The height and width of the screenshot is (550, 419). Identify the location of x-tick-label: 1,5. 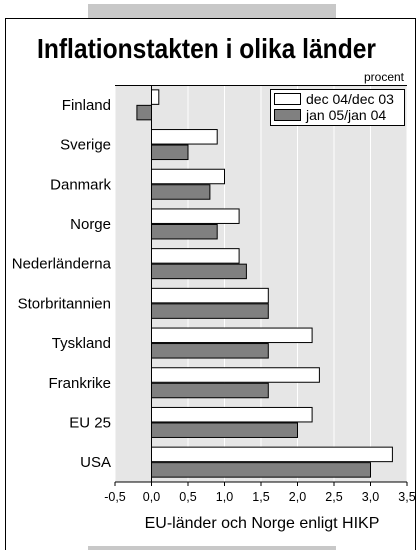
(260, 497).